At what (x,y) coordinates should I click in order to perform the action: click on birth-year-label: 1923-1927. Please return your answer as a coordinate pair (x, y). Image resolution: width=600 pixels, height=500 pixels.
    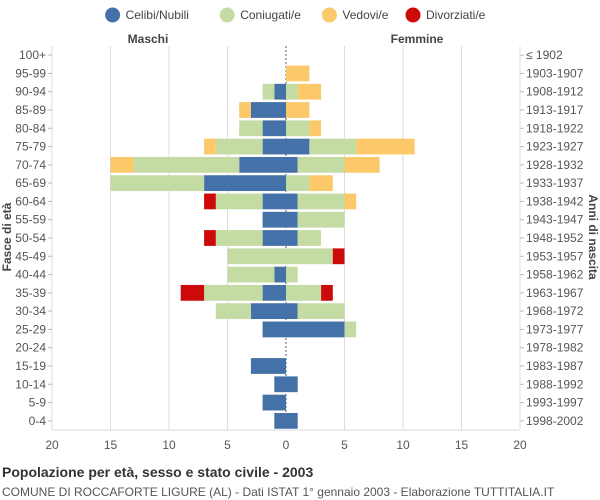
    Looking at the image, I should click on (555, 147).